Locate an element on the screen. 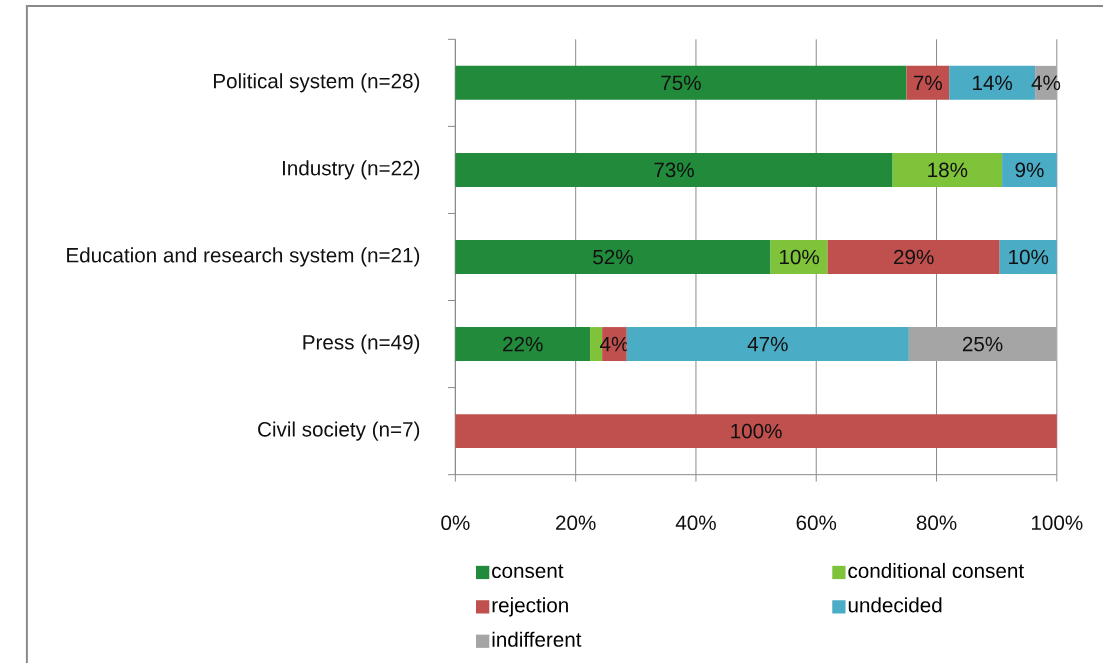  legend-label: undecided is located at coordinates (895, 605).